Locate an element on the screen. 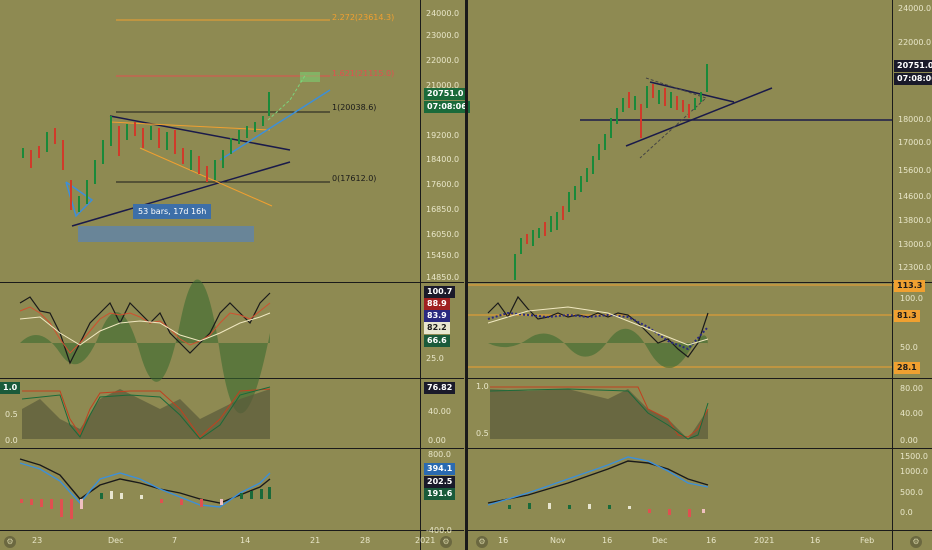 This screenshot has height=550, width=932. osc2-left-label: 1.0 is located at coordinates (10, 388).